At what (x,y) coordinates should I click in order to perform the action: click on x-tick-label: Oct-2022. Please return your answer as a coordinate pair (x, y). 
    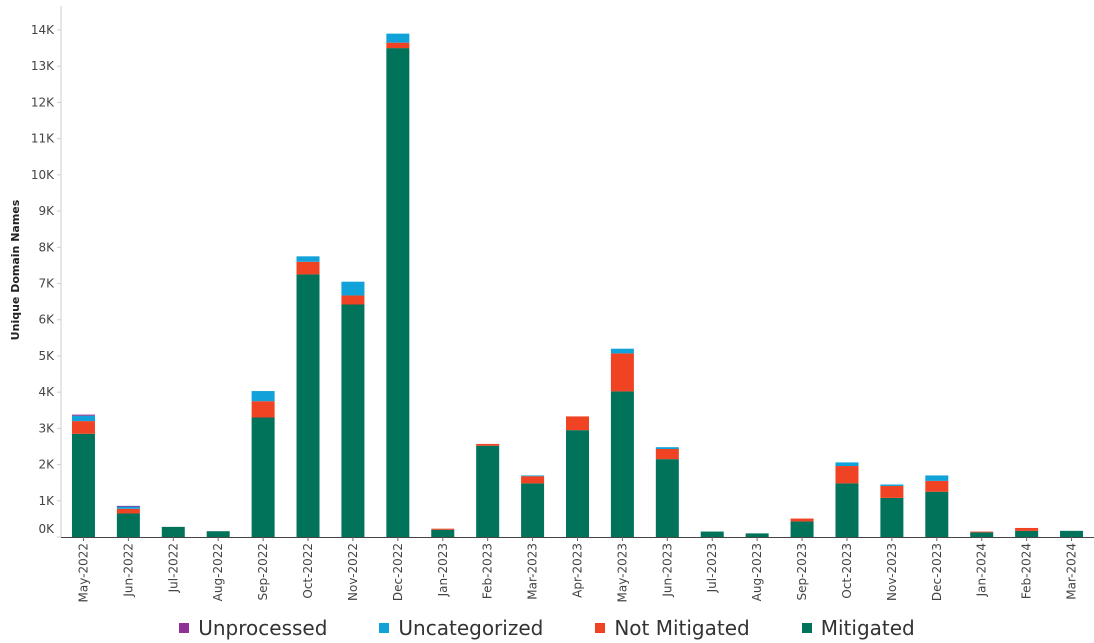
    Looking at the image, I should click on (308, 571).